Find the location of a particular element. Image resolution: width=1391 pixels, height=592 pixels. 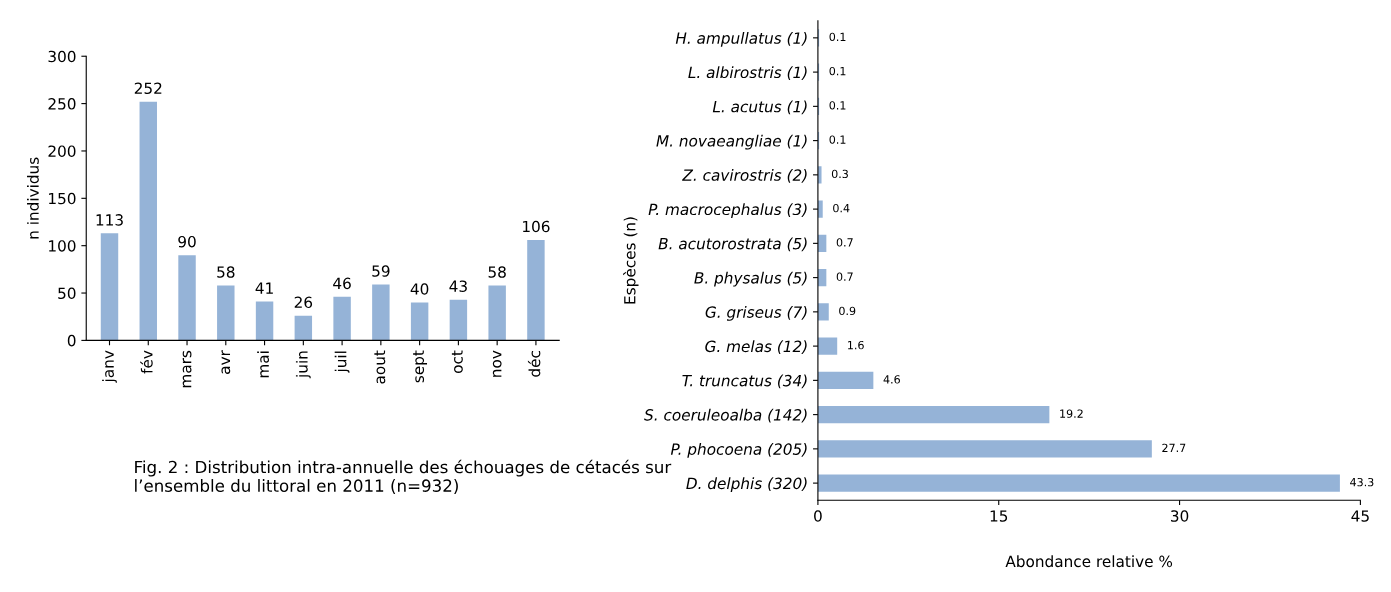

y-tick-label: P. macrocephalus (3) is located at coordinates (727, 211).